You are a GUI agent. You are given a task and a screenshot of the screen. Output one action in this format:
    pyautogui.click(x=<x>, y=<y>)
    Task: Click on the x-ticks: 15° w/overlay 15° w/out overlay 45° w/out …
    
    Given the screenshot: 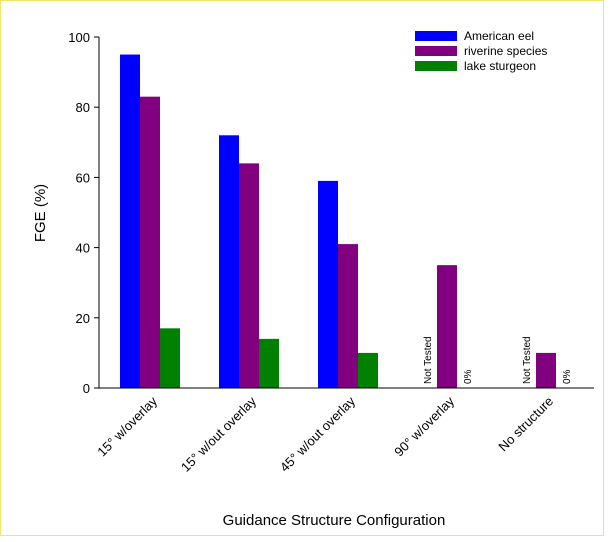 What is the action you would take?
    pyautogui.click(x=325, y=434)
    